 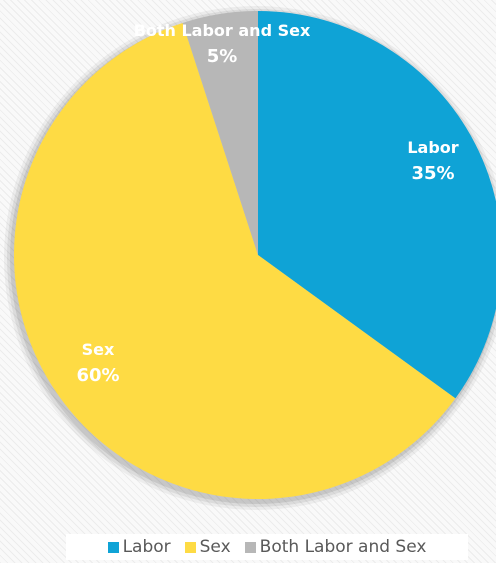 I want to click on legend-swatch-labor, so click(x=113, y=547).